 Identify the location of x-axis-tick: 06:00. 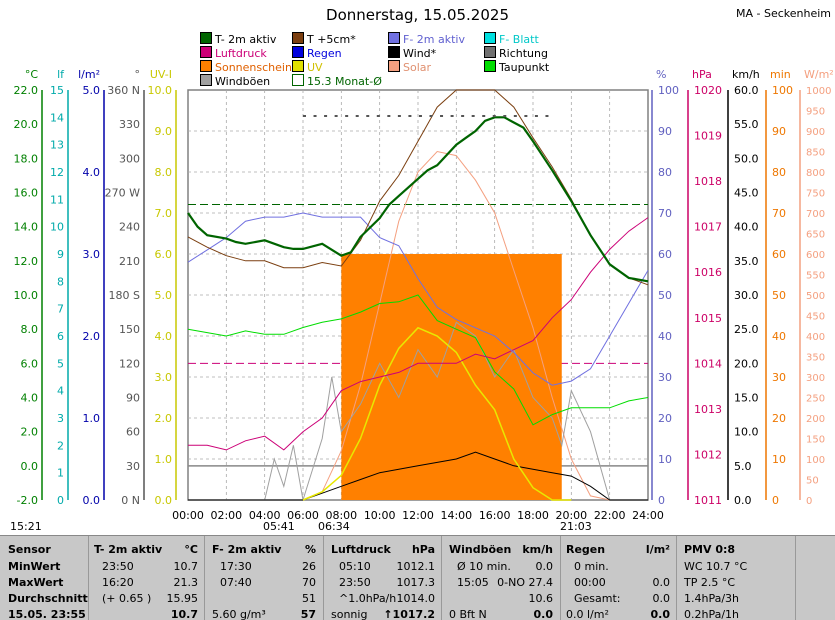
(303, 515).